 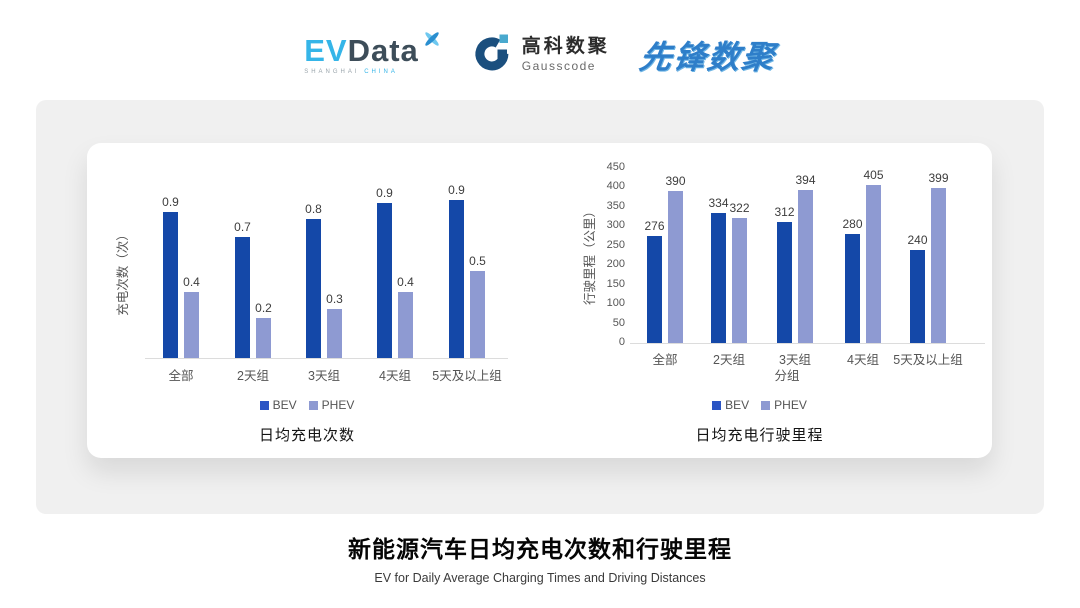 What do you see at coordinates (467, 376) in the screenshot?
I see `category-label-4: 5天及以上组` at bounding box center [467, 376].